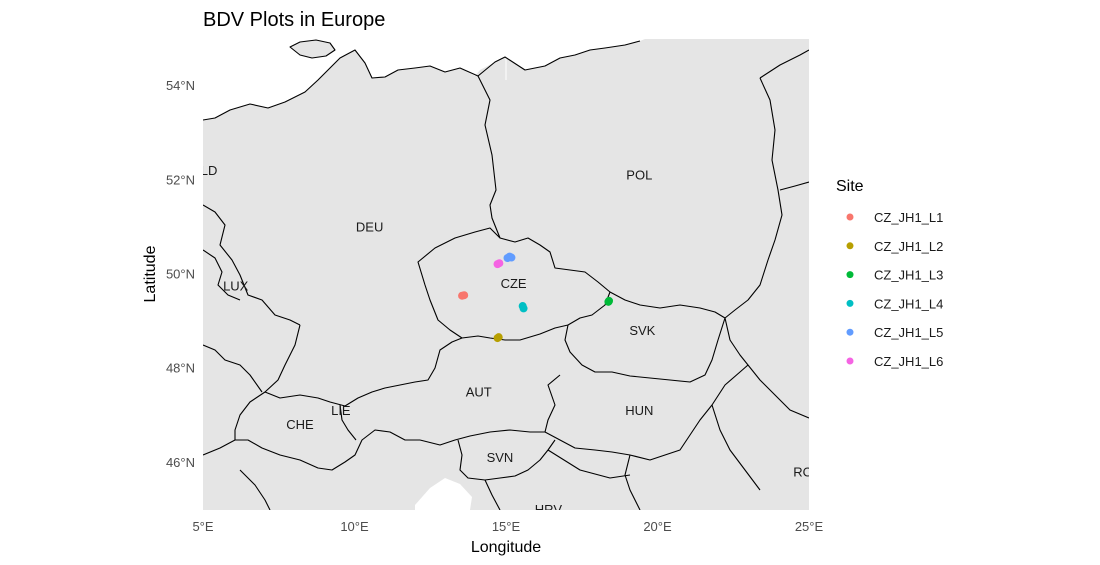 Image resolution: width=1100 pixels, height=565 pixels. I want to click on y-tick-label: 48°N, so click(180, 368).